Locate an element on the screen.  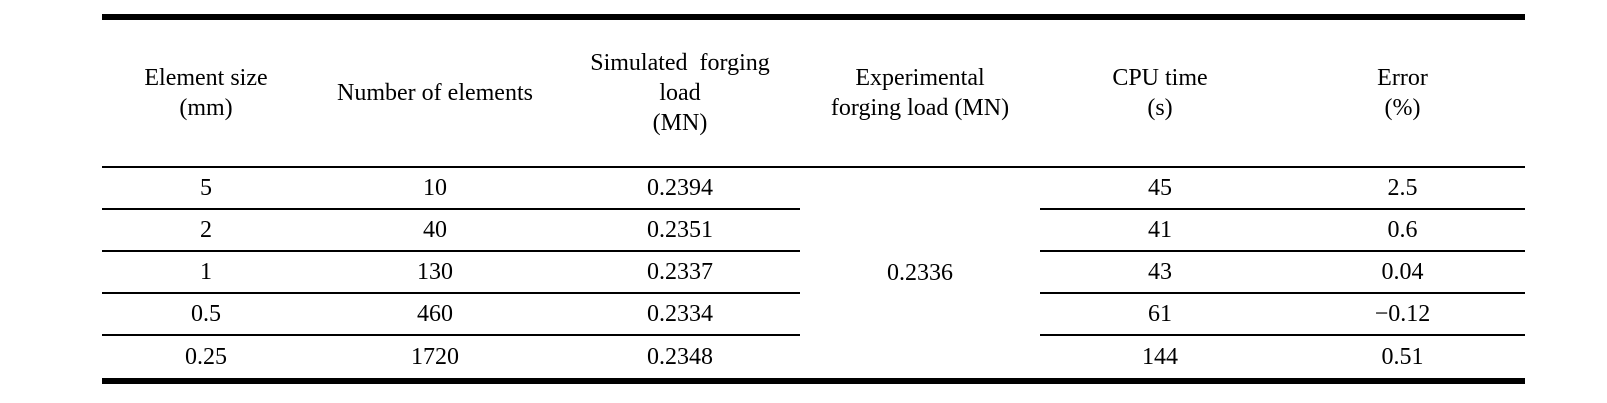
cell-cpu-time: 43 is located at coordinates (1160, 273).